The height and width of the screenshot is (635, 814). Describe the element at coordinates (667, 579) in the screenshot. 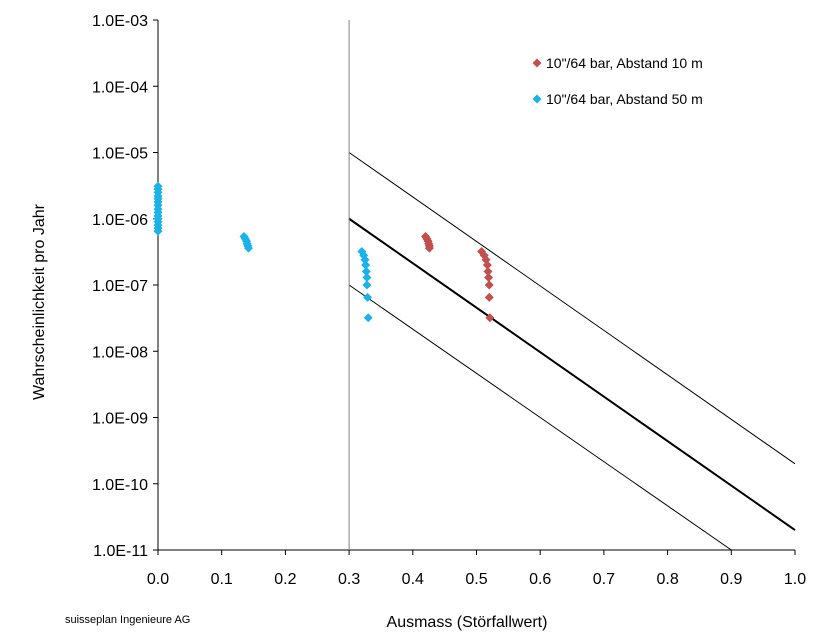

I see `x-tick-label: 0.8` at that location.